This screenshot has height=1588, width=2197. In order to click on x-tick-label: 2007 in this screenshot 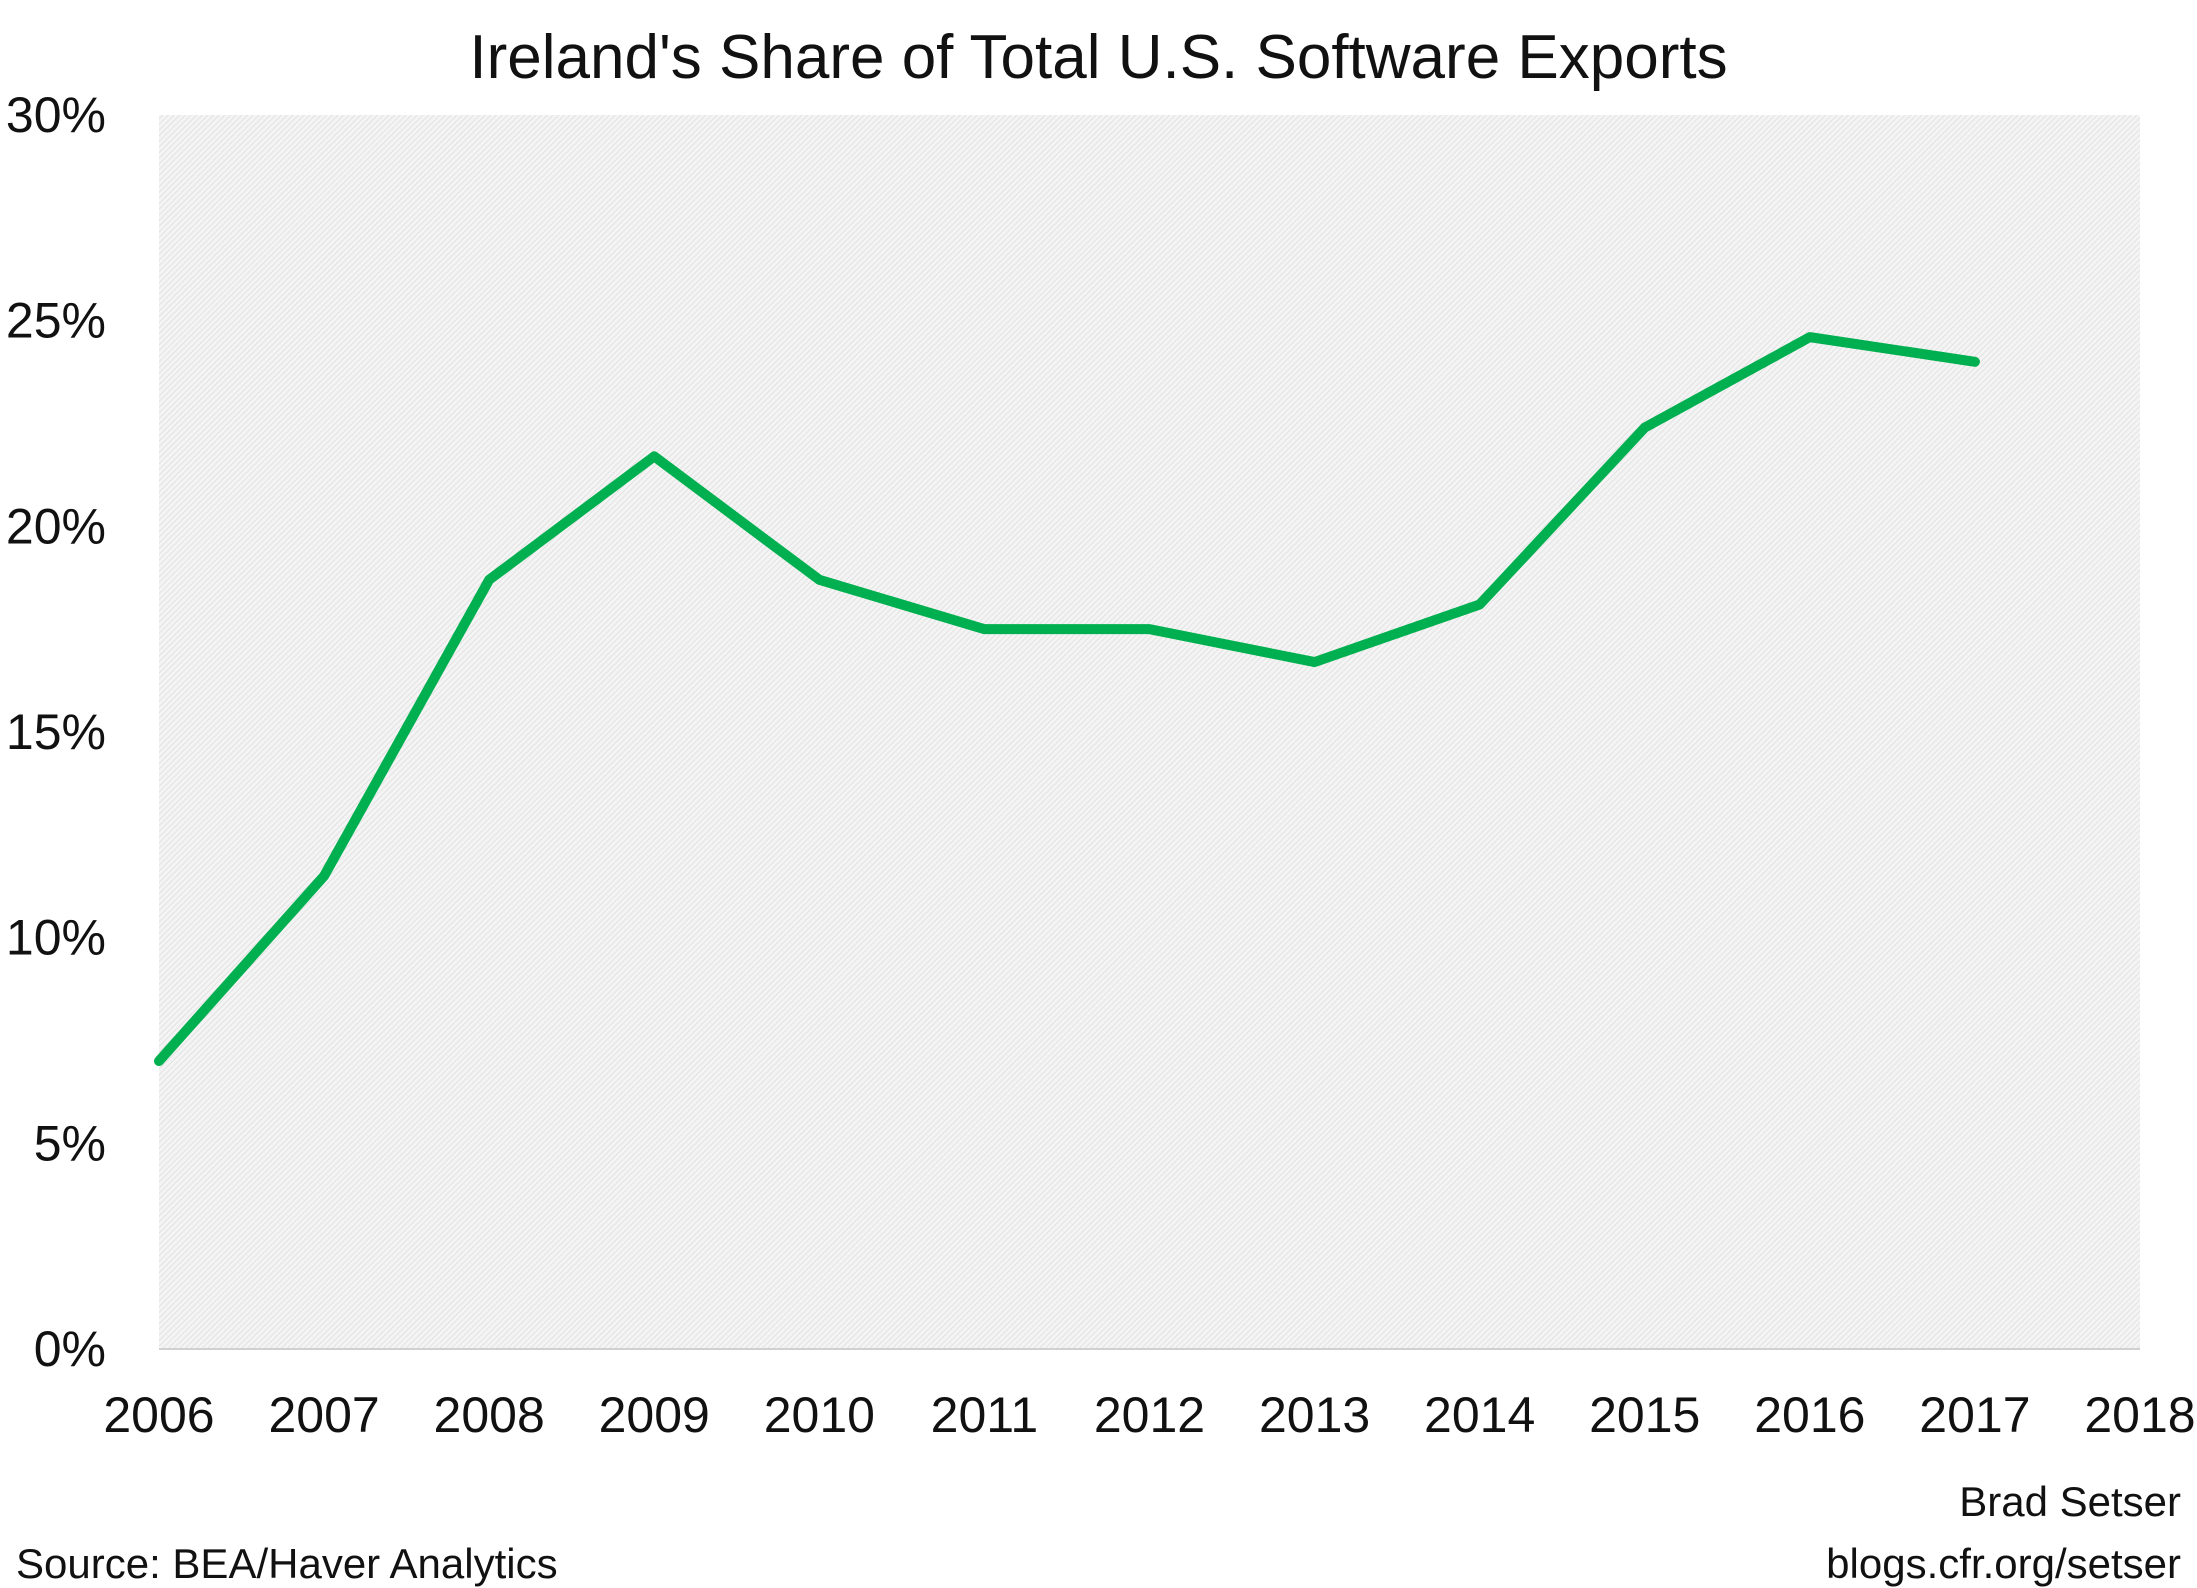, I will do `click(323, 1415)`.